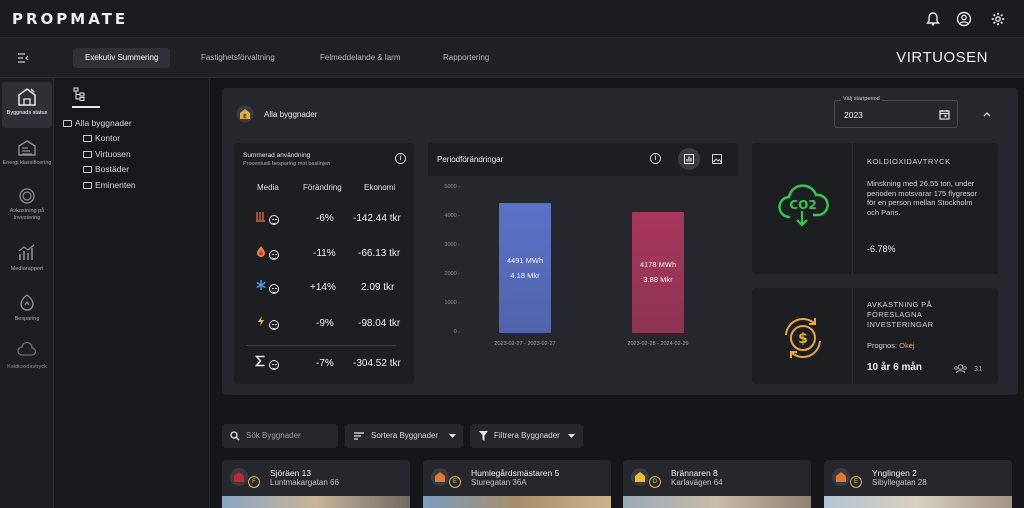 This screenshot has height=508, width=1024. What do you see at coordinates (499, 482) in the screenshot?
I see `building-address: Sturegatan 36A` at bounding box center [499, 482].